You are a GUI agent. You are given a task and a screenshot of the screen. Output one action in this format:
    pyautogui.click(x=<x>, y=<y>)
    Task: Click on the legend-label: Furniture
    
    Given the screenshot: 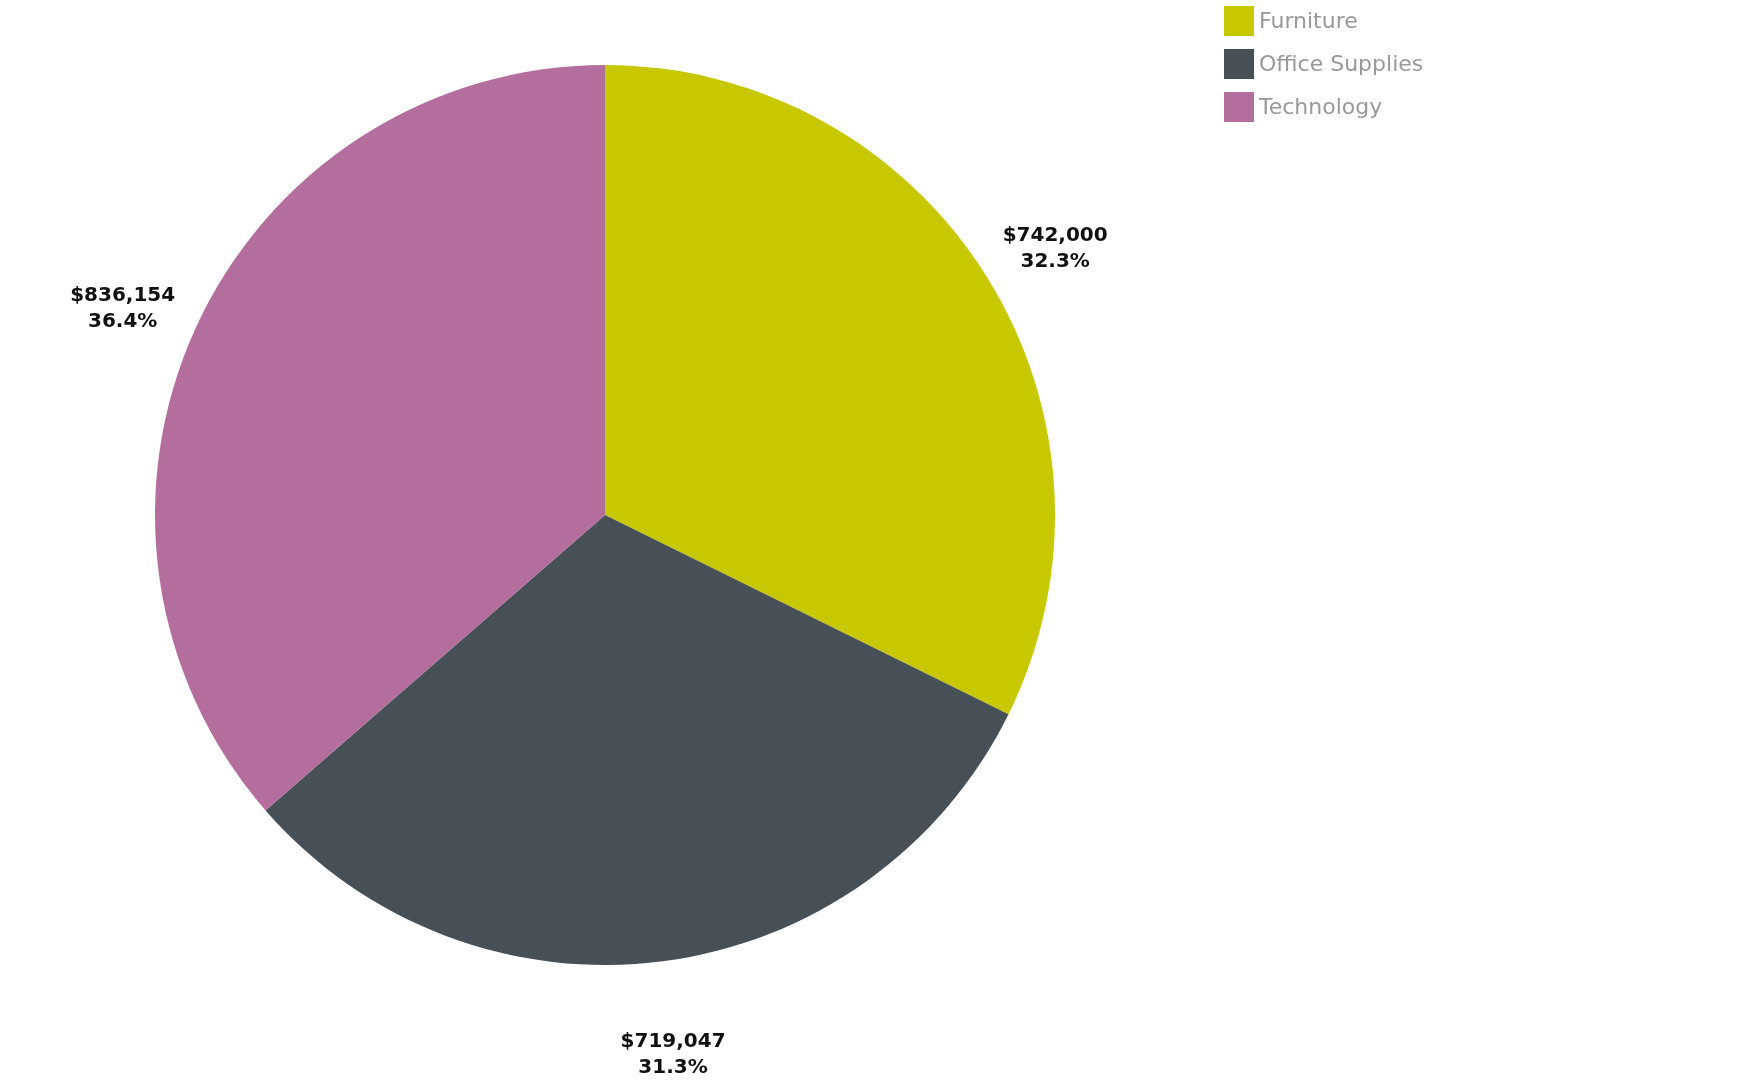 What is the action you would take?
    pyautogui.click(x=1308, y=20)
    